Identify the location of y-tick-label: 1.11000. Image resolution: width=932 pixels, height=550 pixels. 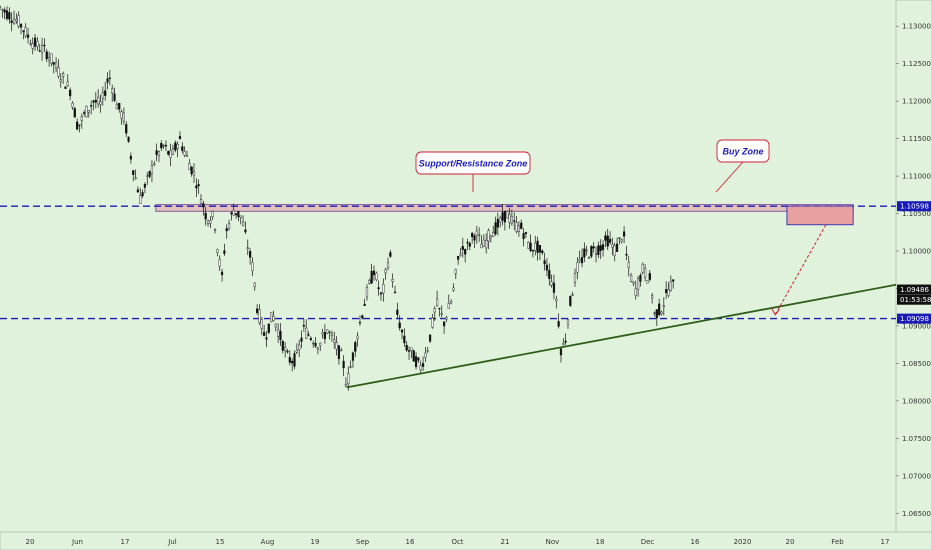
(916, 177).